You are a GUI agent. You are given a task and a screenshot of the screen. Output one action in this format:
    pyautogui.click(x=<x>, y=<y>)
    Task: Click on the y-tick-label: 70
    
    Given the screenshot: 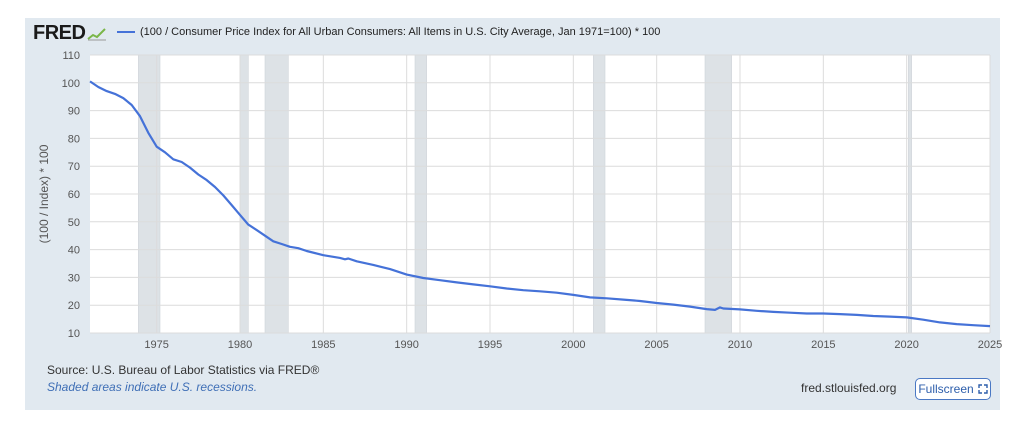 What is the action you would take?
    pyautogui.click(x=74, y=167)
    